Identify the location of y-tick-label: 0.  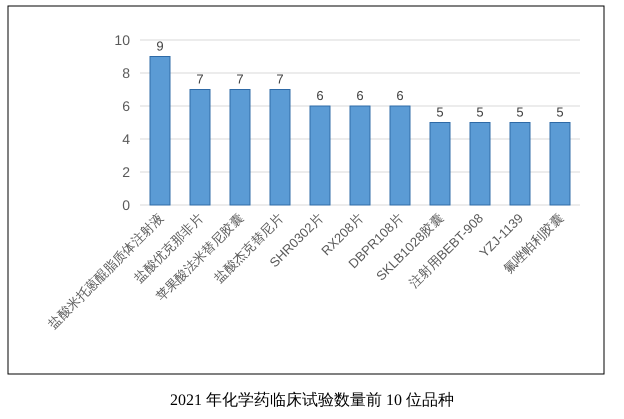
(126, 205).